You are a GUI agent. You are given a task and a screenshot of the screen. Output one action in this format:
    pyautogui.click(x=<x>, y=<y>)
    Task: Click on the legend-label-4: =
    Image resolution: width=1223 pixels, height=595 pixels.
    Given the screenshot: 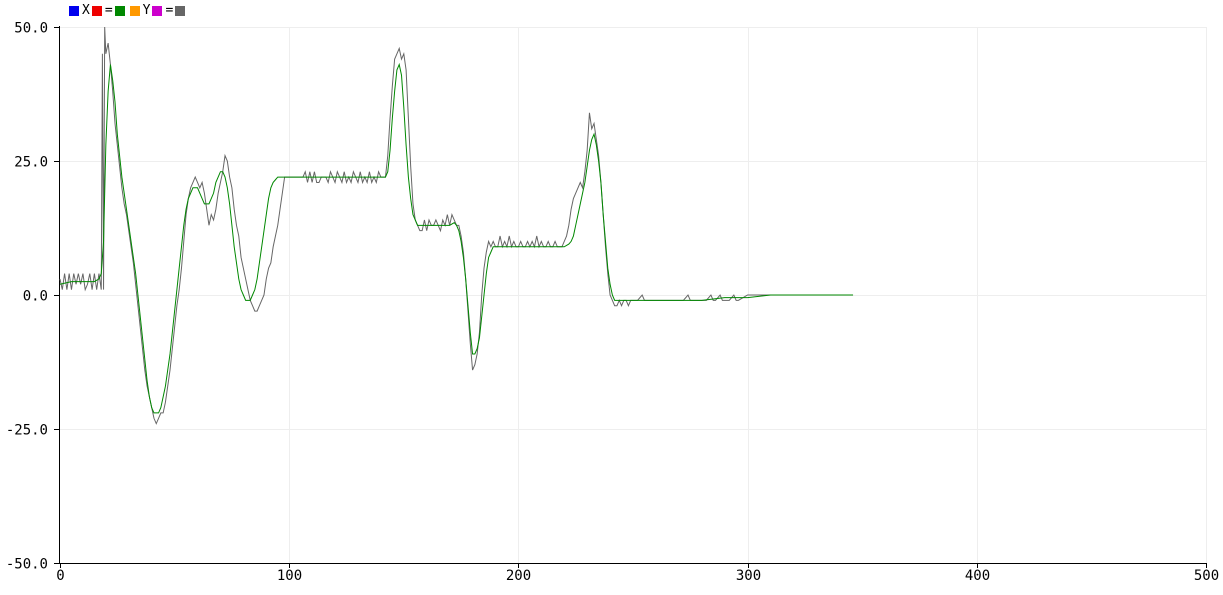 What is the action you would take?
    pyautogui.click(x=169, y=10)
    